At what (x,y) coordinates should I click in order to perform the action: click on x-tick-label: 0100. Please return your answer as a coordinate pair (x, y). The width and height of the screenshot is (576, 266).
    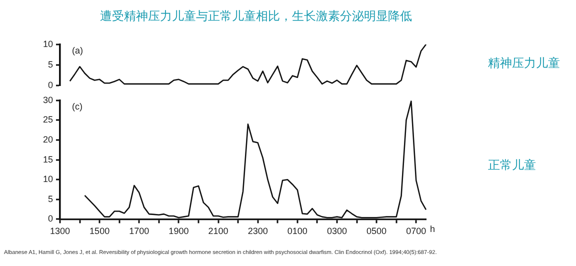
    Looking at the image, I should click on (297, 231).